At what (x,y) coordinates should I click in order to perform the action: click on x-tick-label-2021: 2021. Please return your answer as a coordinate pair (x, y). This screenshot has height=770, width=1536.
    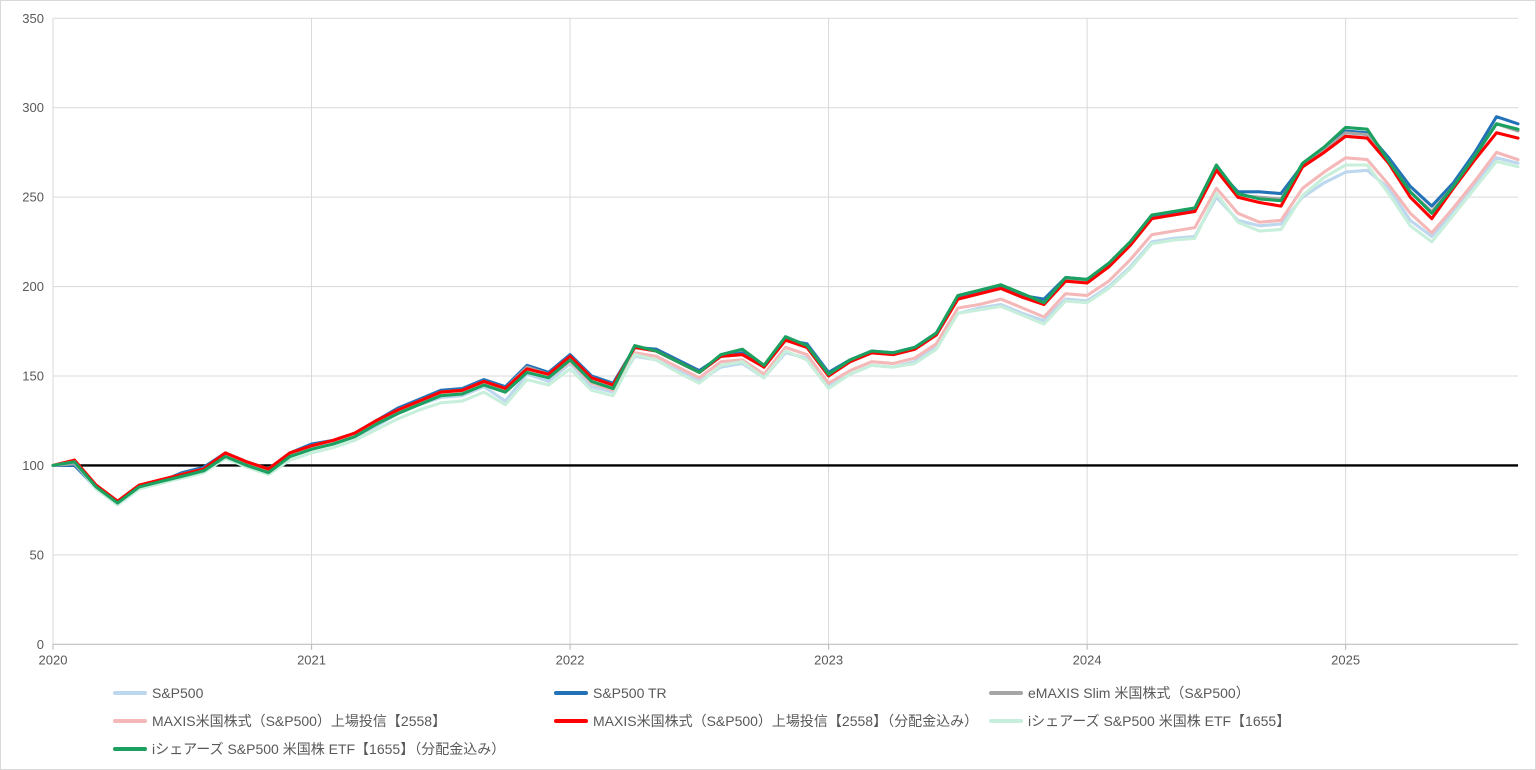
    Looking at the image, I should click on (311, 659).